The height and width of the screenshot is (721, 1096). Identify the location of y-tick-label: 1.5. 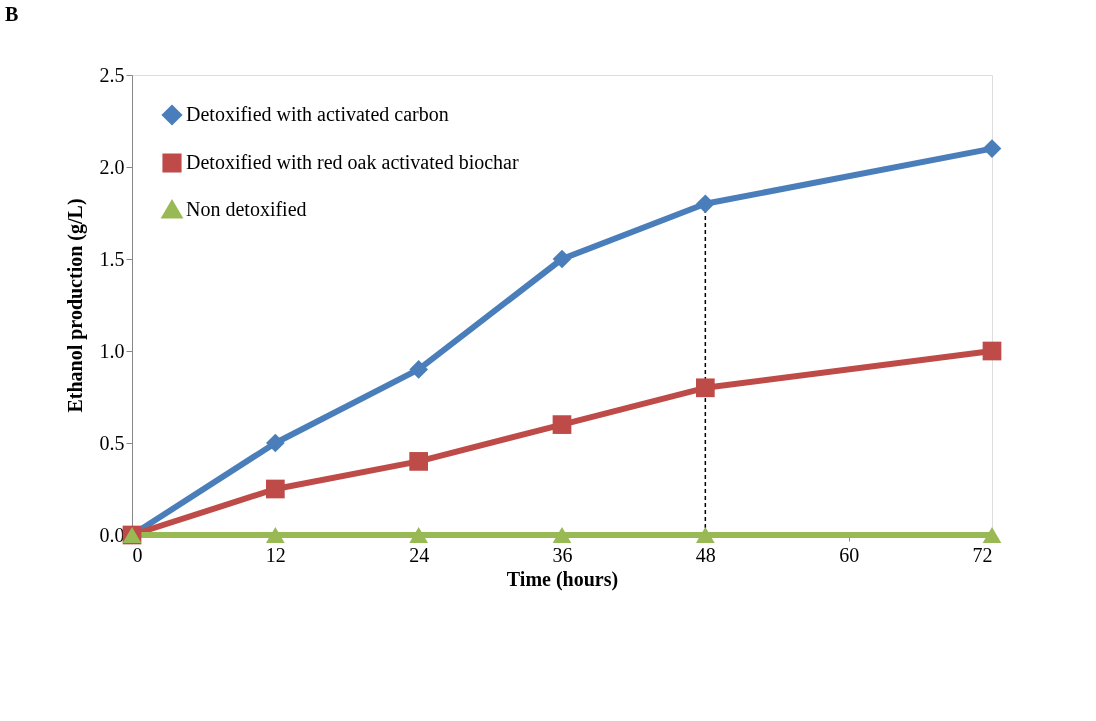
(112, 258).